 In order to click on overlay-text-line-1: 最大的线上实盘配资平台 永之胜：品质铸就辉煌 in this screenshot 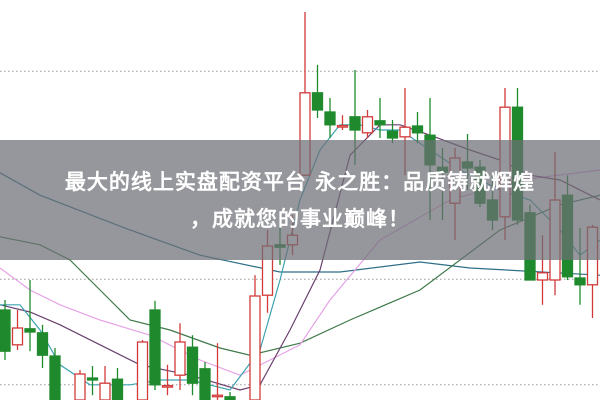, I will do `click(300, 182)`.